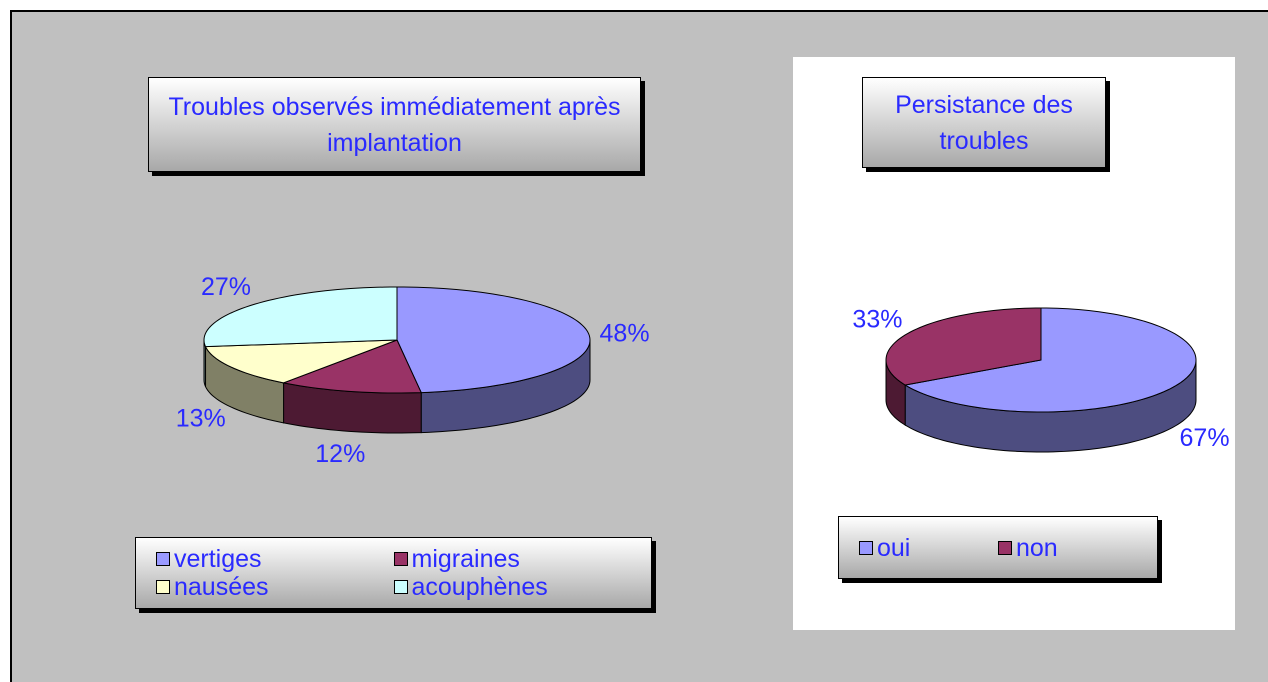 The image size is (1268, 682). I want to click on legend: oui non, so click(998, 547).